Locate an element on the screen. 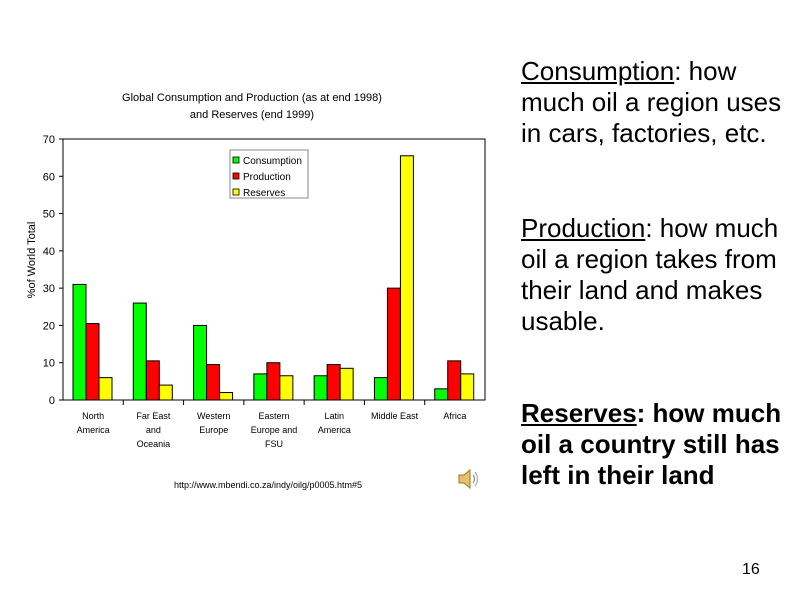 Image resolution: width=794 pixels, height=595 pixels. y-tick-label: 70 is located at coordinates (49, 140).